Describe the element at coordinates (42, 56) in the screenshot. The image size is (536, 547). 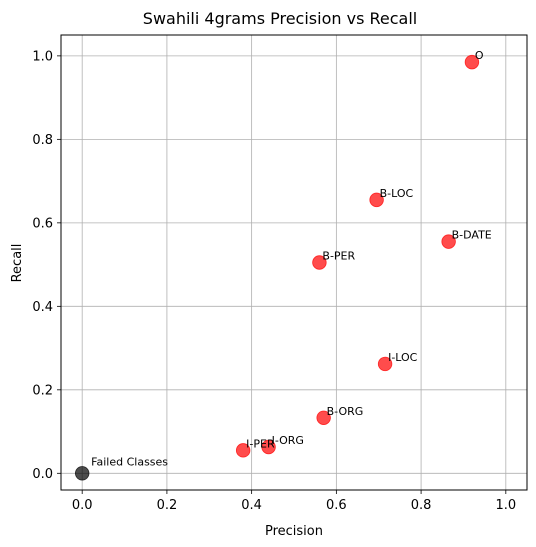
I see `y-tick-label: 1.0` at that location.